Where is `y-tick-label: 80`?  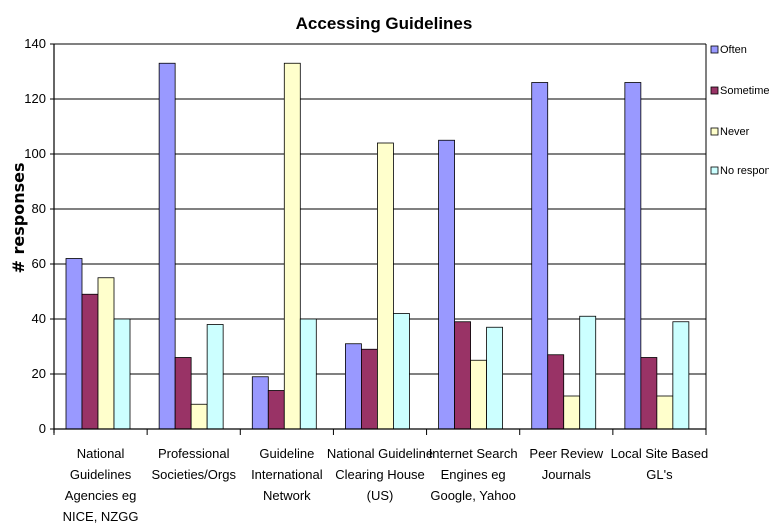 y-tick-label: 80 is located at coordinates (39, 208).